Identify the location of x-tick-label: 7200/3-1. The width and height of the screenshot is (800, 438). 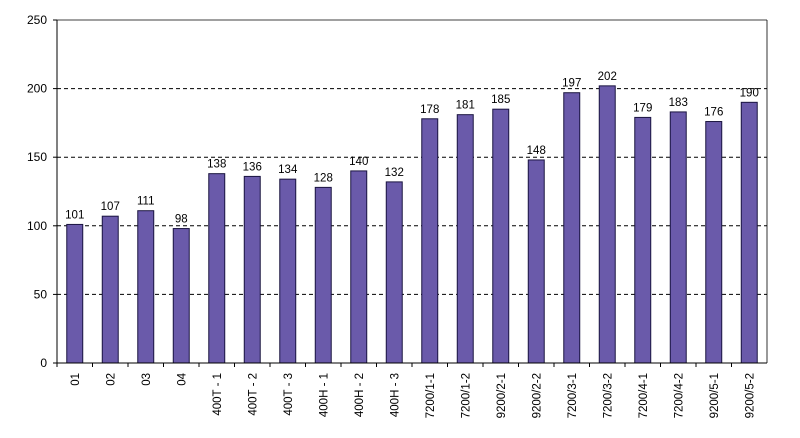
(573, 395).